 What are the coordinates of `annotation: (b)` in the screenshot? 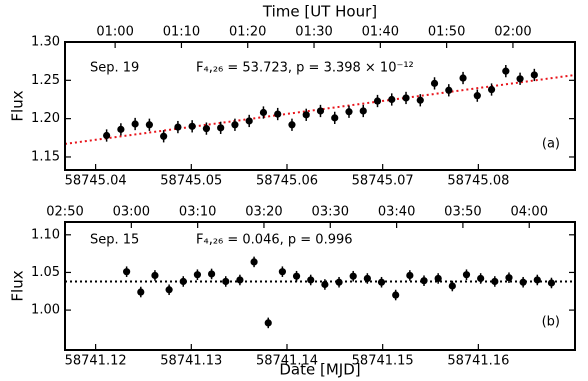 It's located at (551, 322).